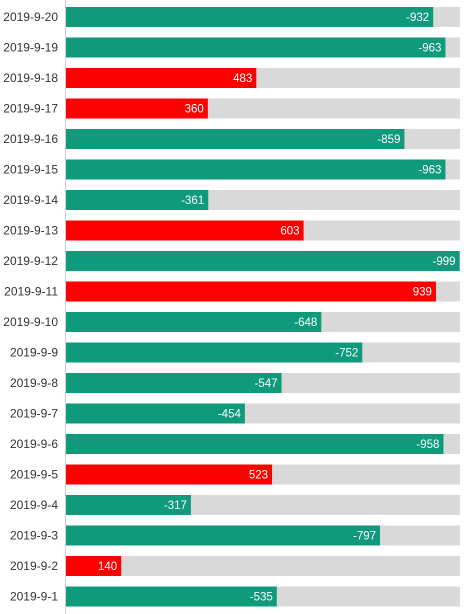 The height and width of the screenshot is (614, 470). Describe the element at coordinates (175, 506) in the screenshot. I see `value-label: -317` at that location.